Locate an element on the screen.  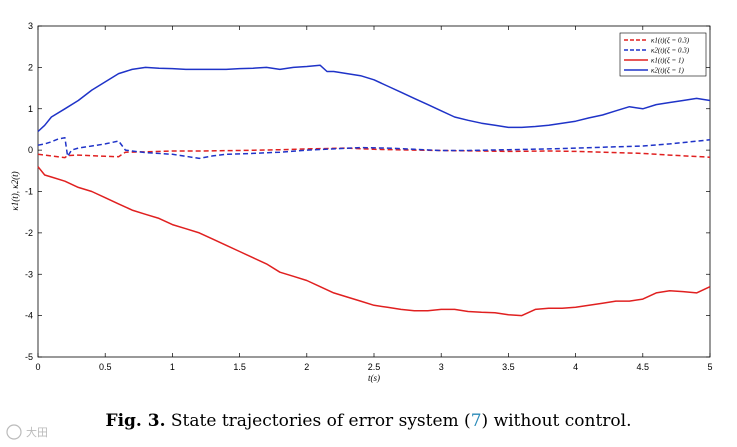
watermark-logo: 大田 is located at coordinates (27, 432).